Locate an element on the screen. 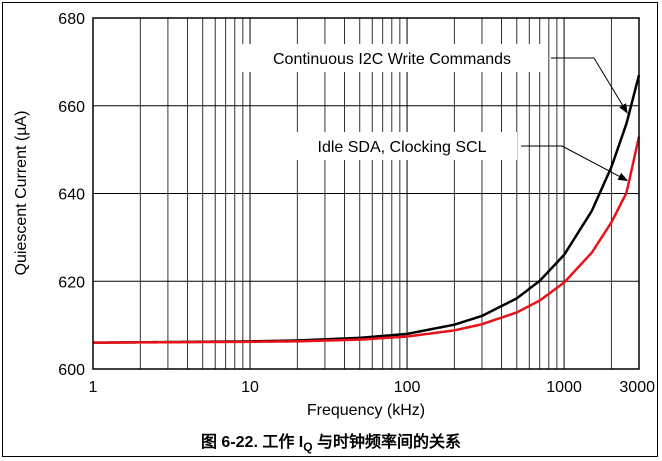 The image size is (662, 461). x-tick-labels: 1 10 100 1000 3000 is located at coordinates (372, 387).